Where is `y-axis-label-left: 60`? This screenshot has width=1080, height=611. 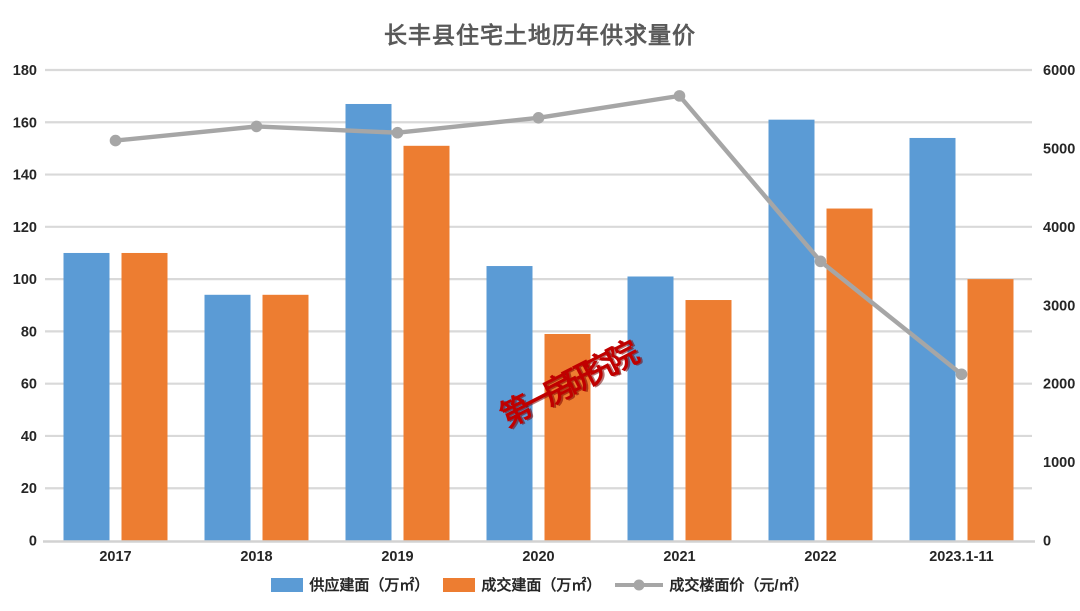 y-axis-label-left: 60 is located at coordinates (29, 385).